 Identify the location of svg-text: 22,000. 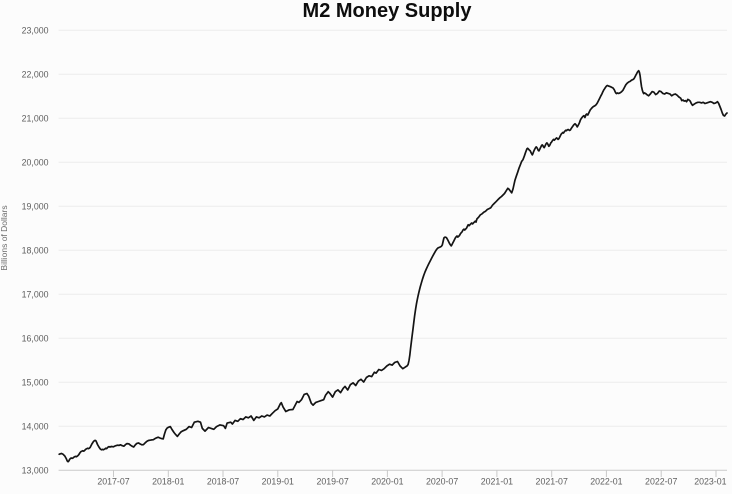
(35, 75).